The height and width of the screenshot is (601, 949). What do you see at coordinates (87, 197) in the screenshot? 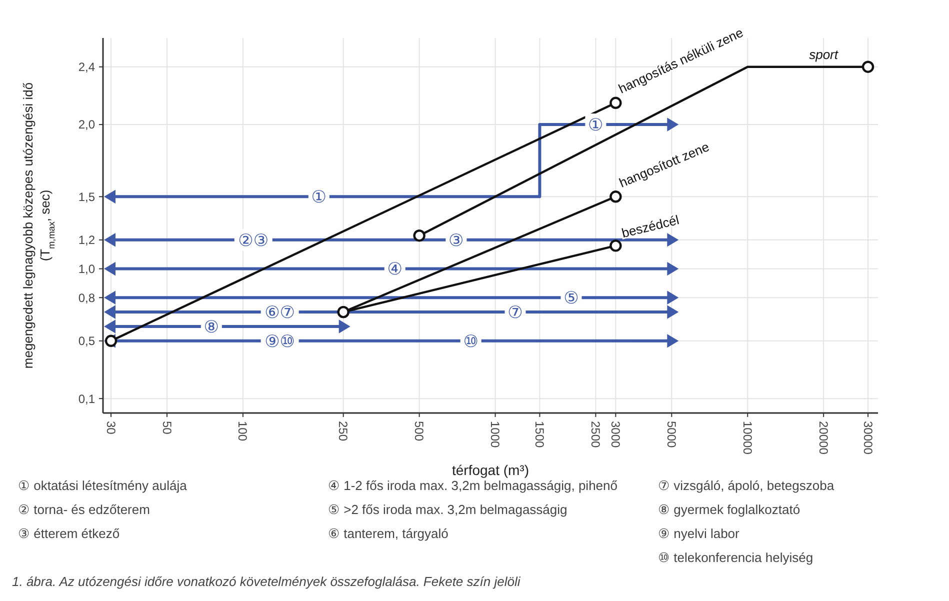
I see `y-tick-label: 1,5` at bounding box center [87, 197].